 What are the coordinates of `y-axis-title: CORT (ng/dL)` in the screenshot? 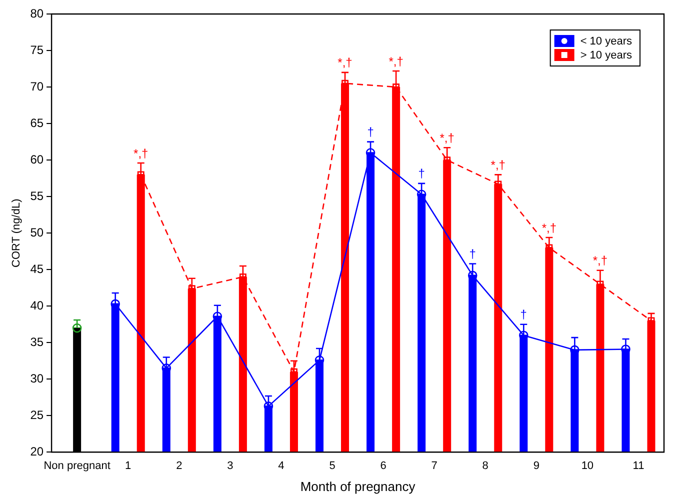 It's located at (16, 233).